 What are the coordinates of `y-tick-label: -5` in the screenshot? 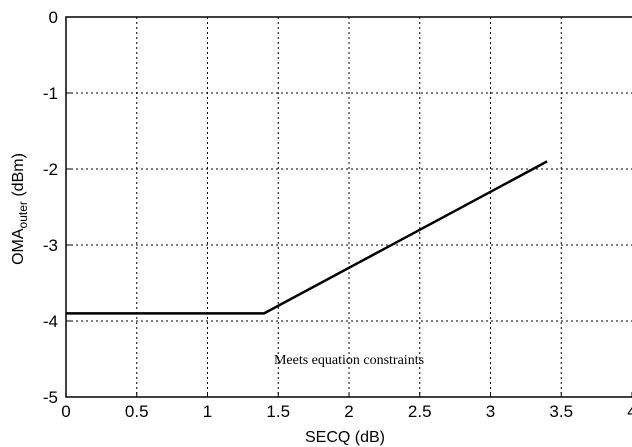 It's located at (50, 397).